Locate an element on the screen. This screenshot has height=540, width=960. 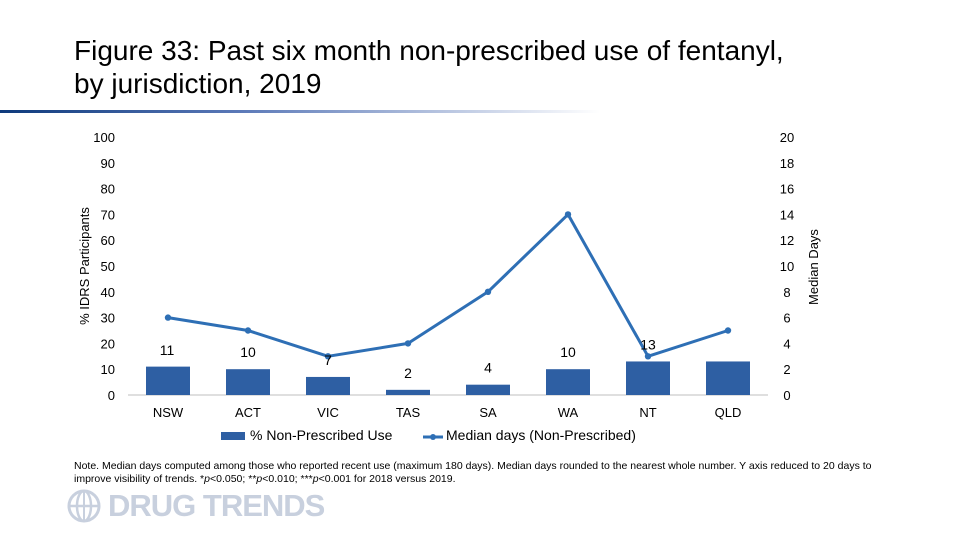
bar-data-label: 4 is located at coordinates (488, 368).